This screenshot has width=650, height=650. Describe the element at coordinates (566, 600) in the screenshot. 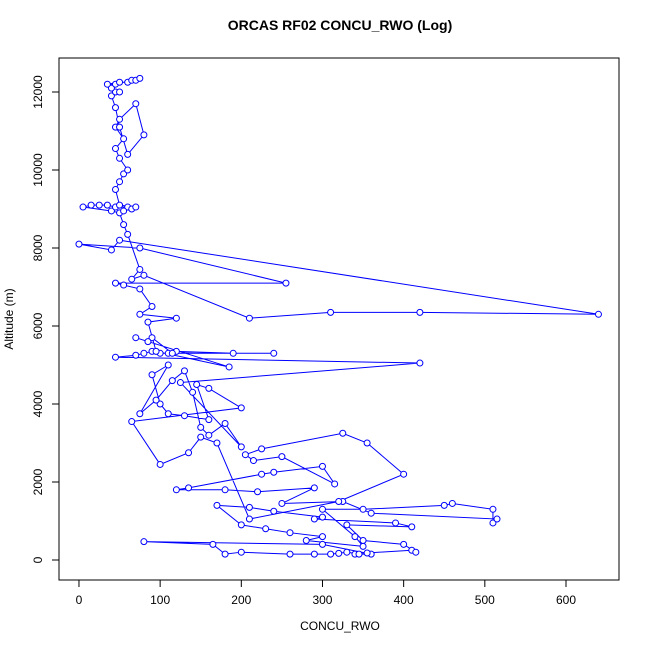

I see `x-tick-label: 600` at that location.